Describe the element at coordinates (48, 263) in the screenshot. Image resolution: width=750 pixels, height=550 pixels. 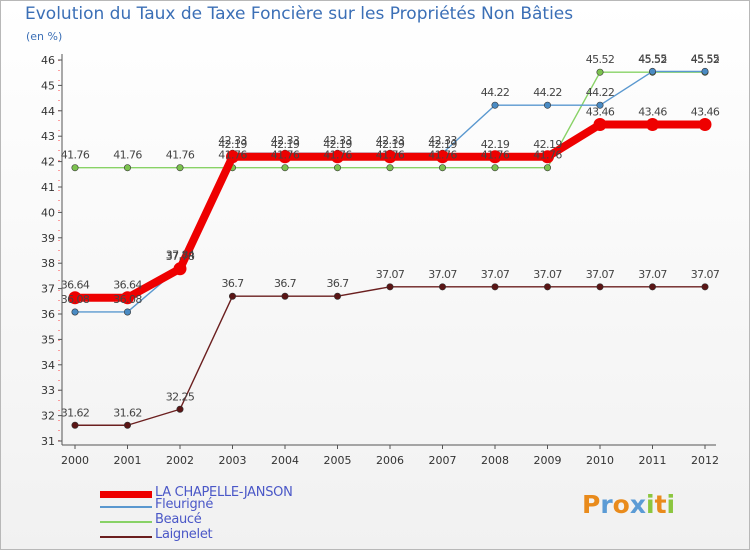
I see `y-tick-label: 38` at that location.